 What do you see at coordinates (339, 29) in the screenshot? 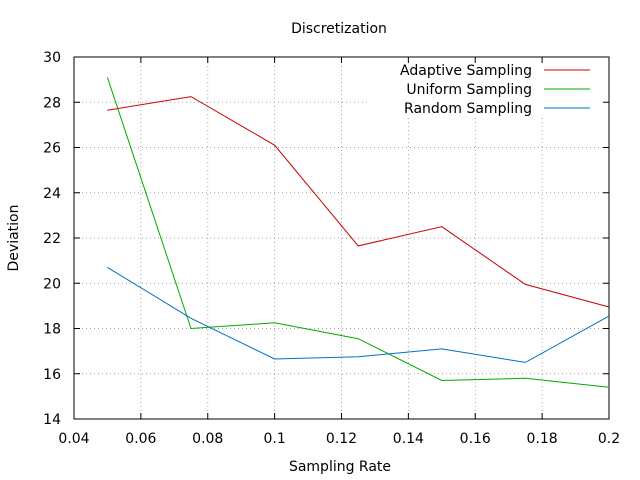
I see `chart-title: Discretization` at bounding box center [339, 29].